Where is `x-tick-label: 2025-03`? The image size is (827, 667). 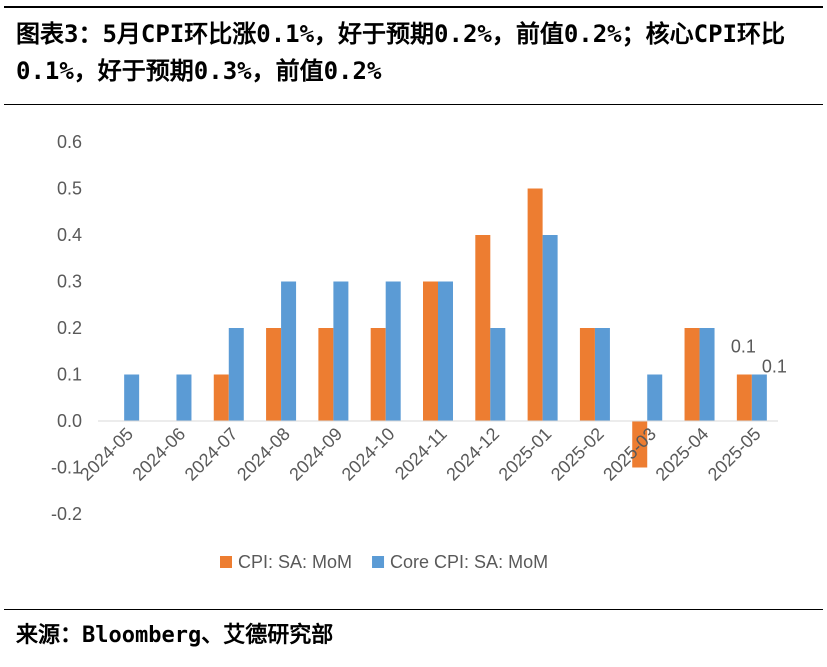
x-tick-label: 2025-03 is located at coordinates (629, 454).